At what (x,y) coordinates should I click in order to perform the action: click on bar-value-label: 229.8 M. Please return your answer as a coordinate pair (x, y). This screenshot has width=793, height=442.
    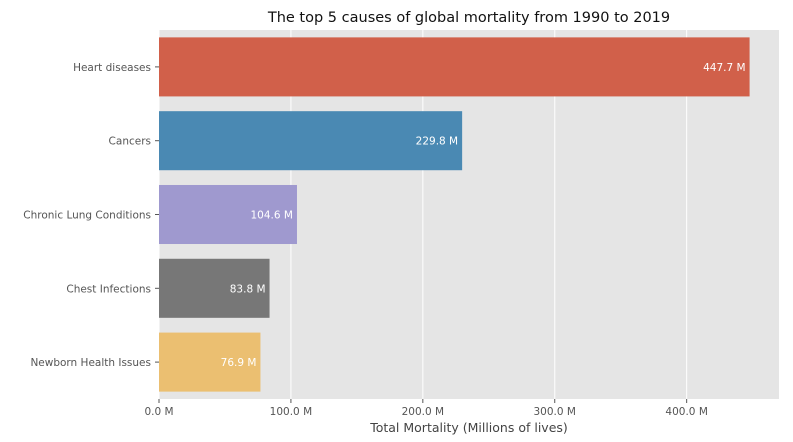
    Looking at the image, I should click on (437, 142).